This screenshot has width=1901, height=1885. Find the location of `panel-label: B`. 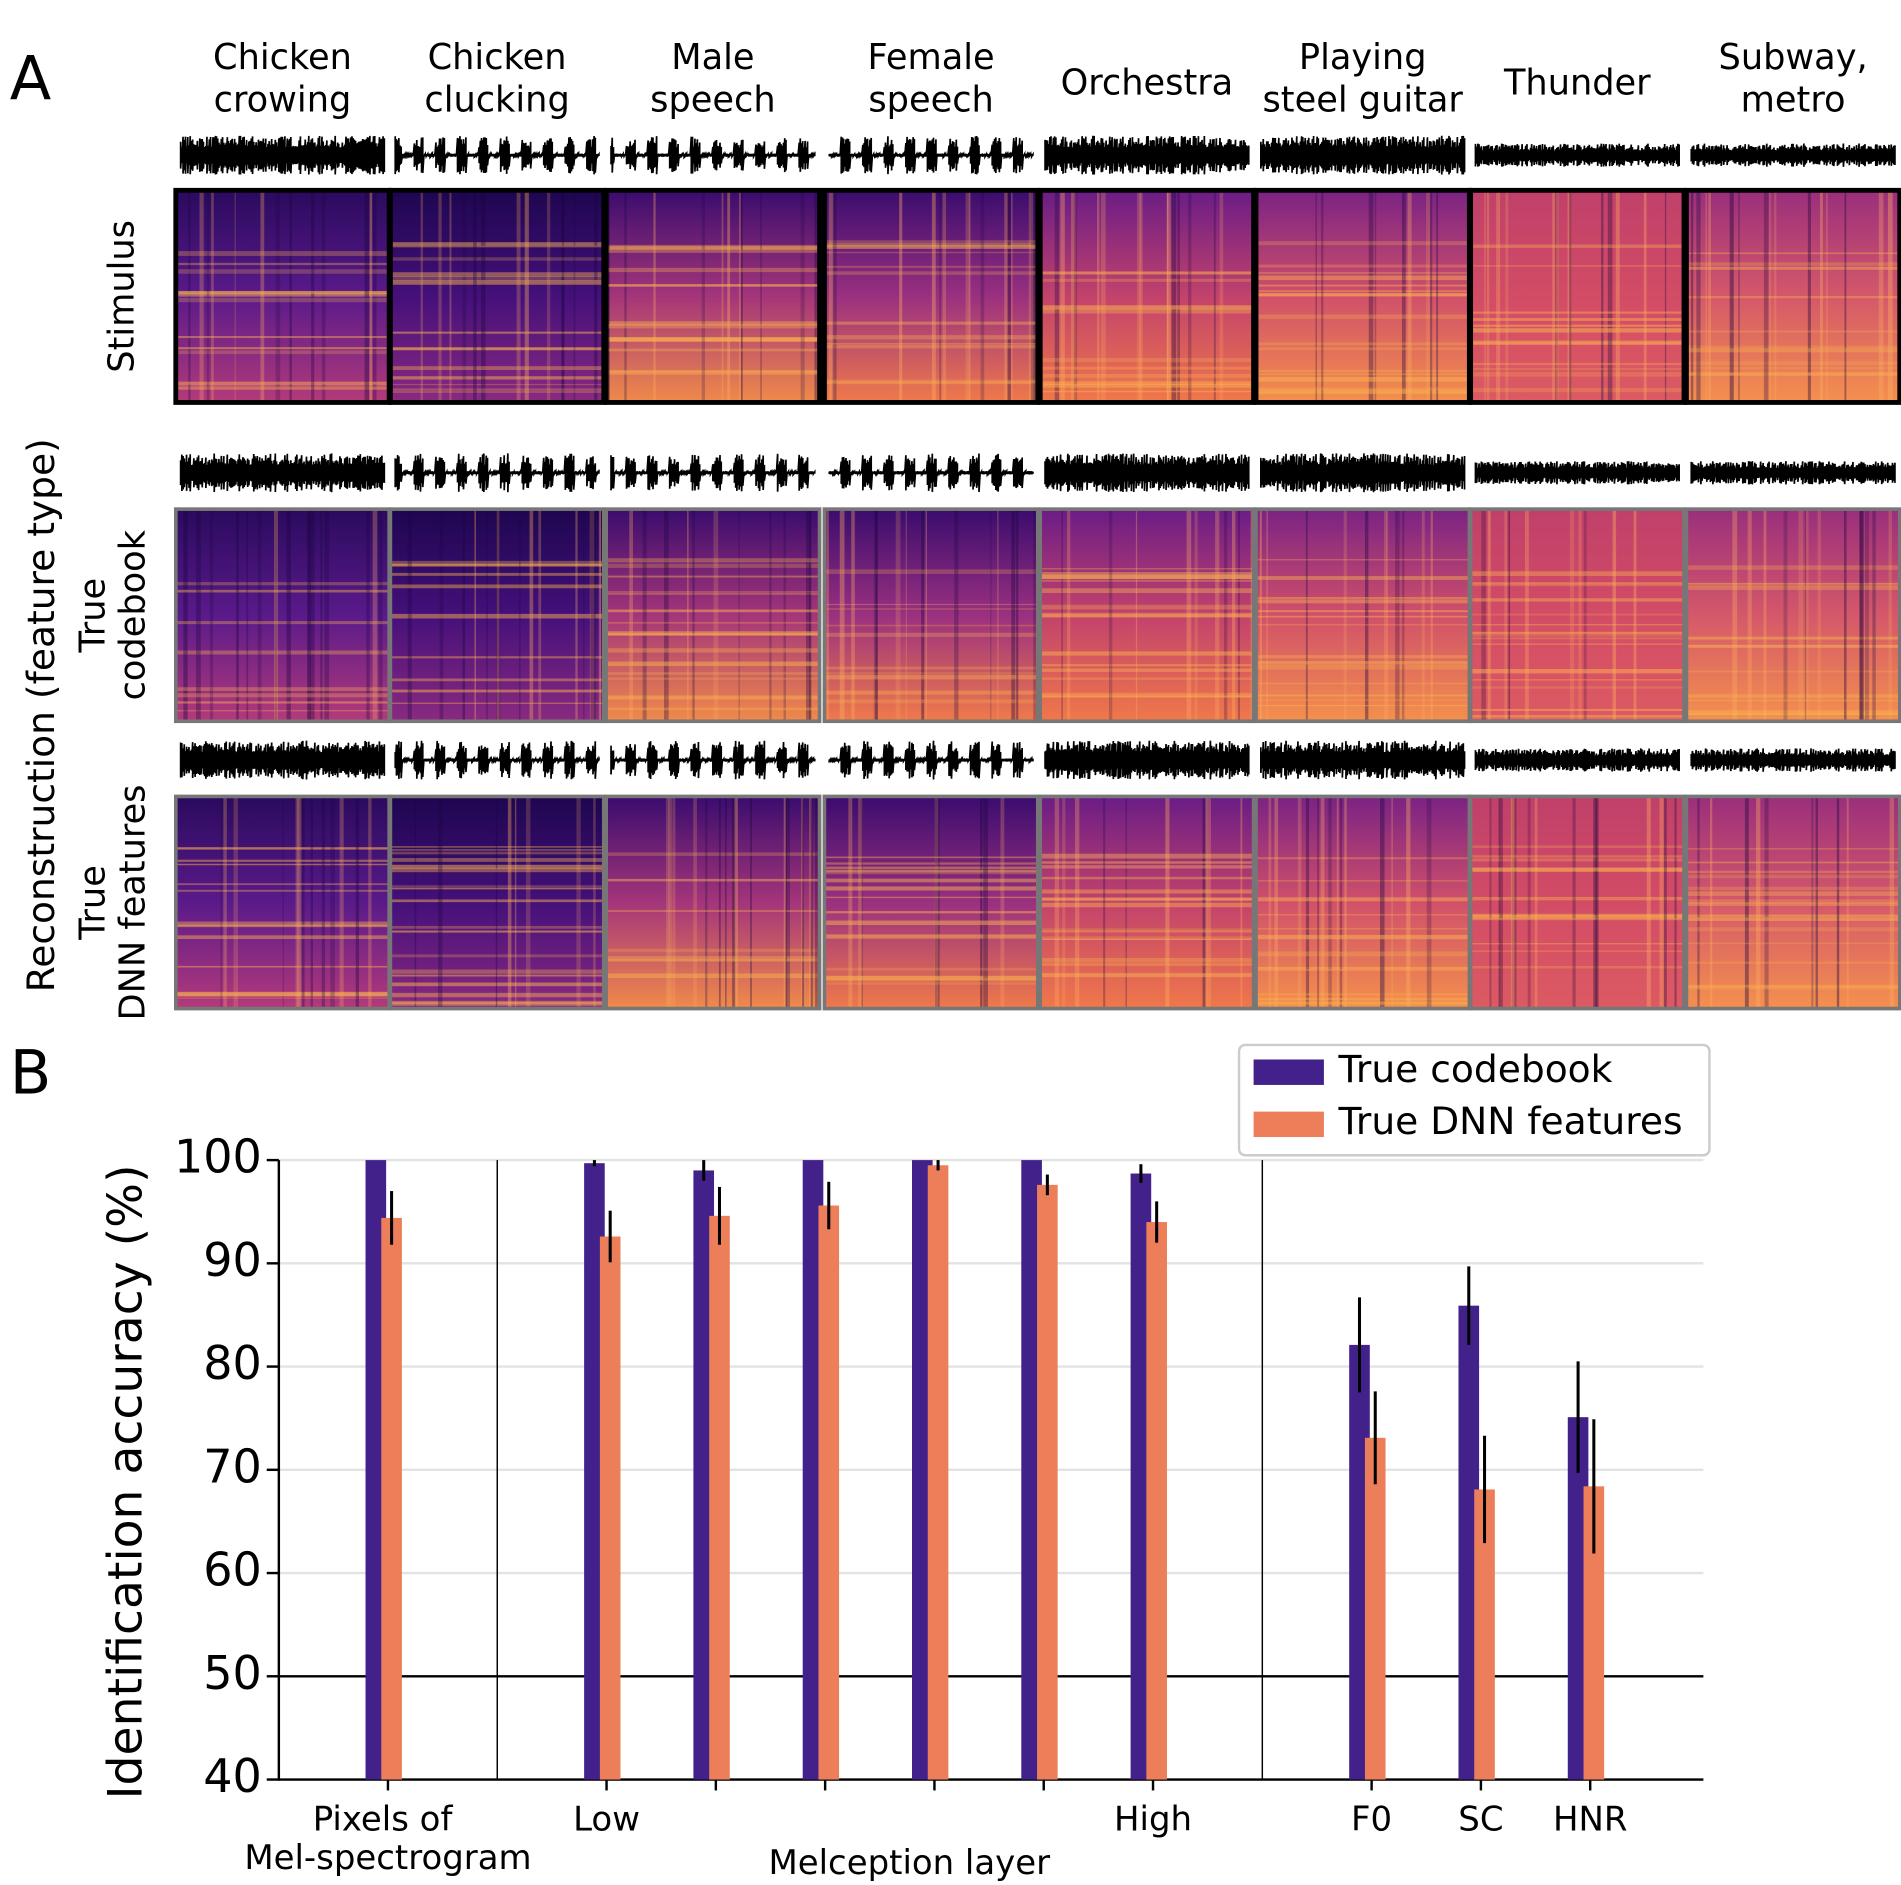

panel-label: B is located at coordinates (31, 1073).